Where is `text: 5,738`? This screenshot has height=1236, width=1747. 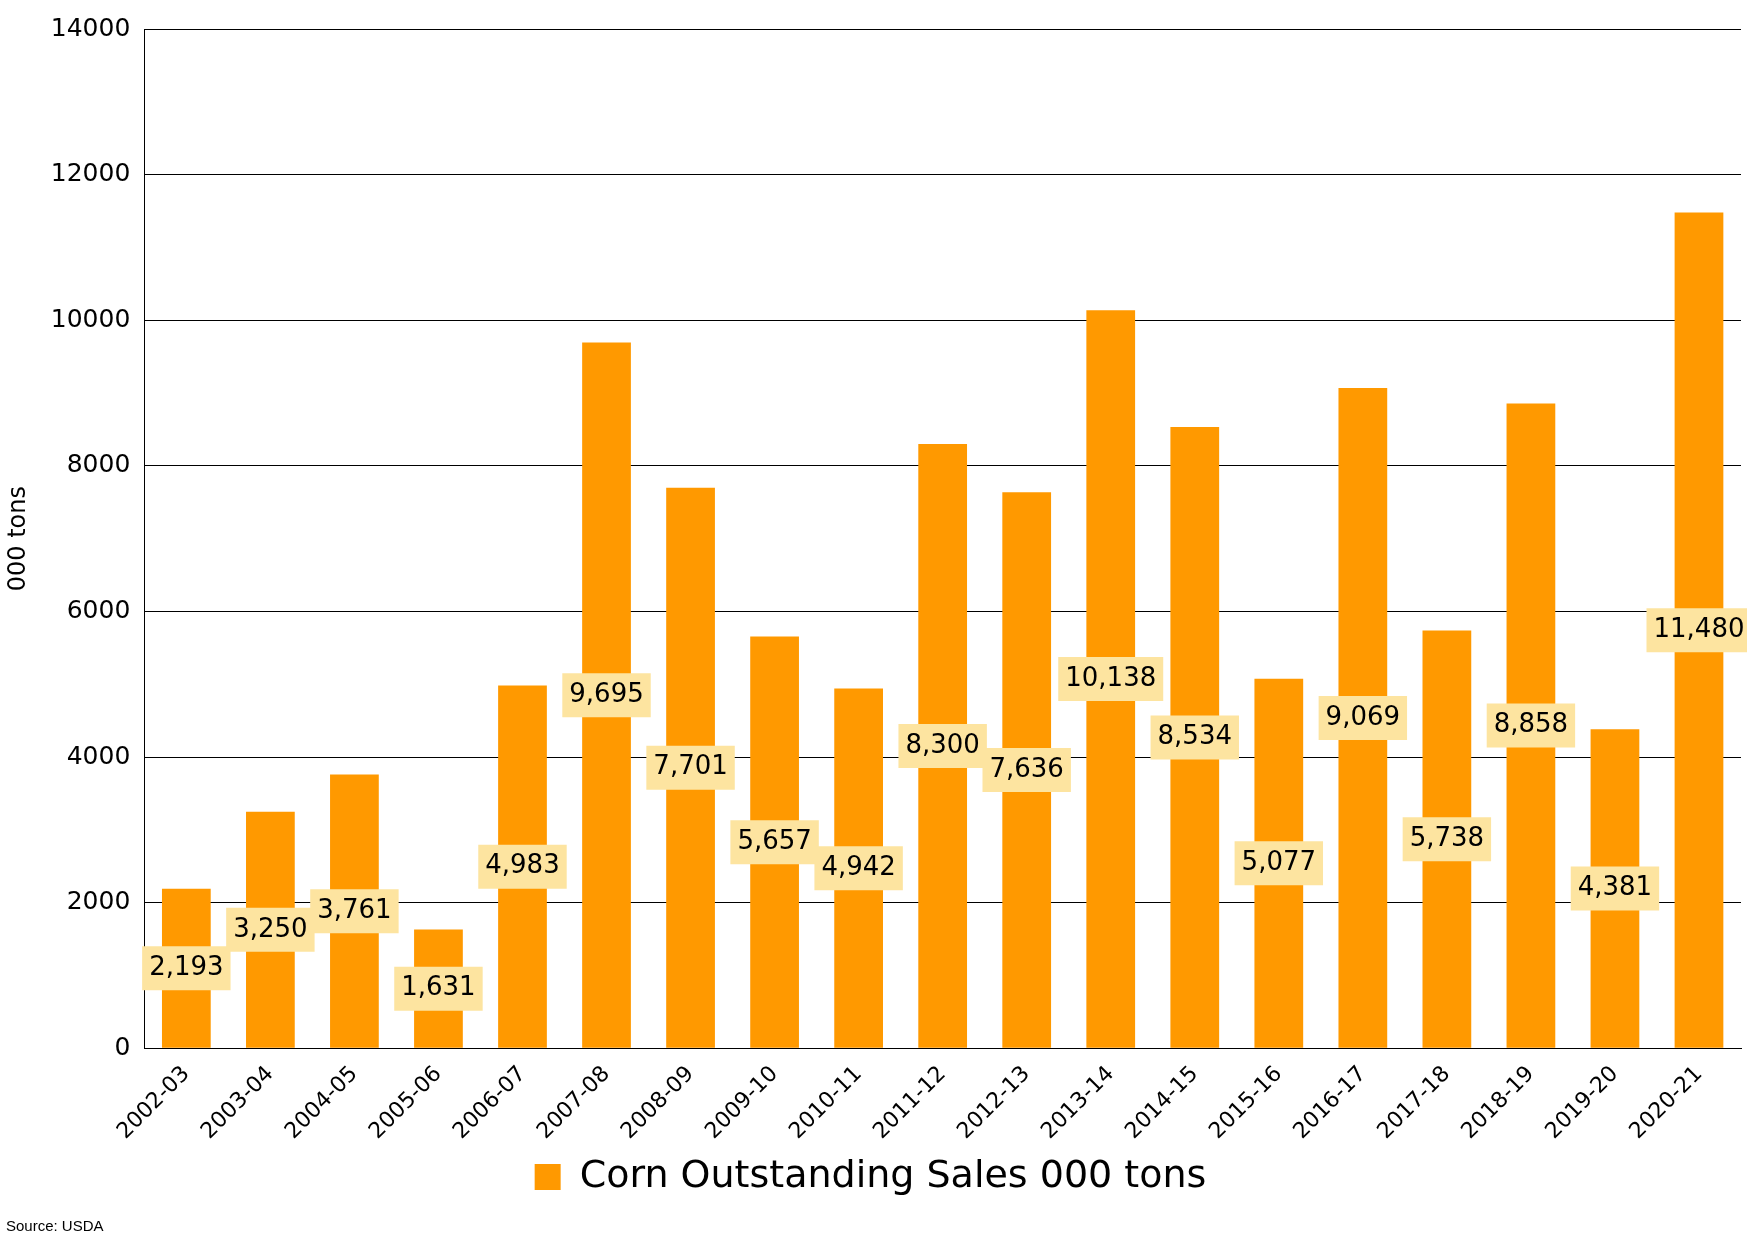 text: 5,738 is located at coordinates (1447, 836).